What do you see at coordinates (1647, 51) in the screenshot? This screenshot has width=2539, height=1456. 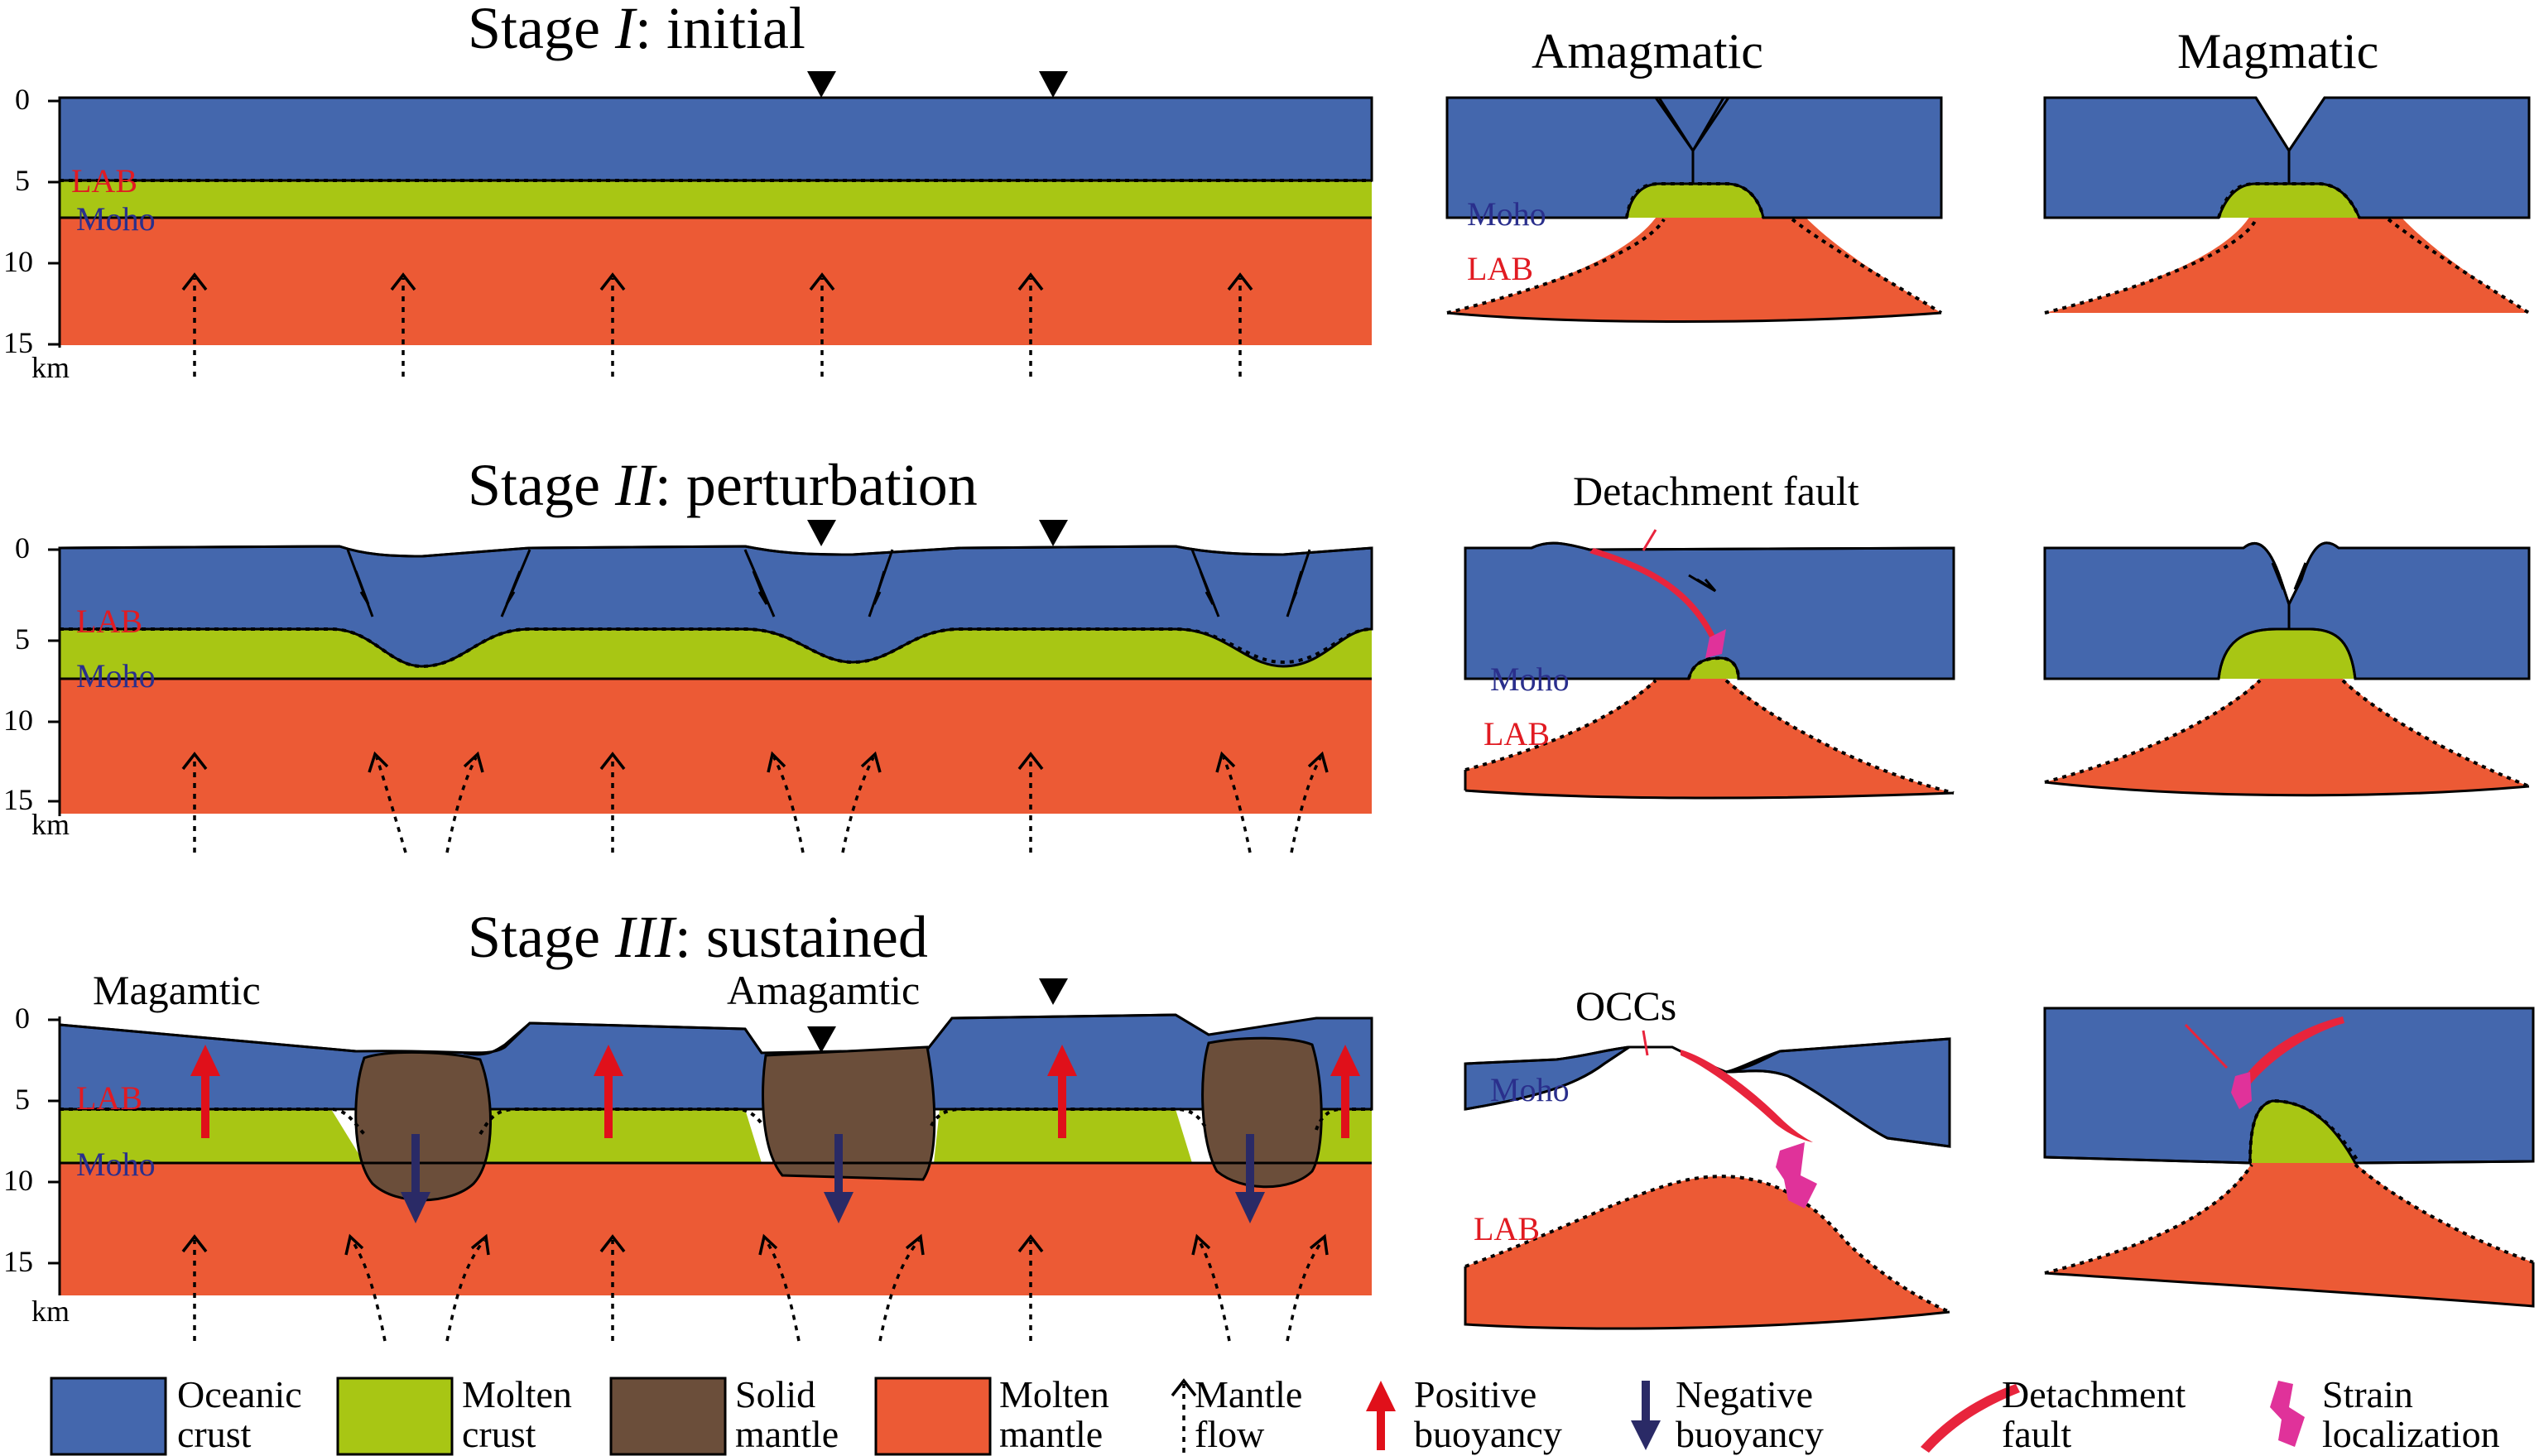 I see `amagmatic-column-header: Amagmatic` at bounding box center [1647, 51].